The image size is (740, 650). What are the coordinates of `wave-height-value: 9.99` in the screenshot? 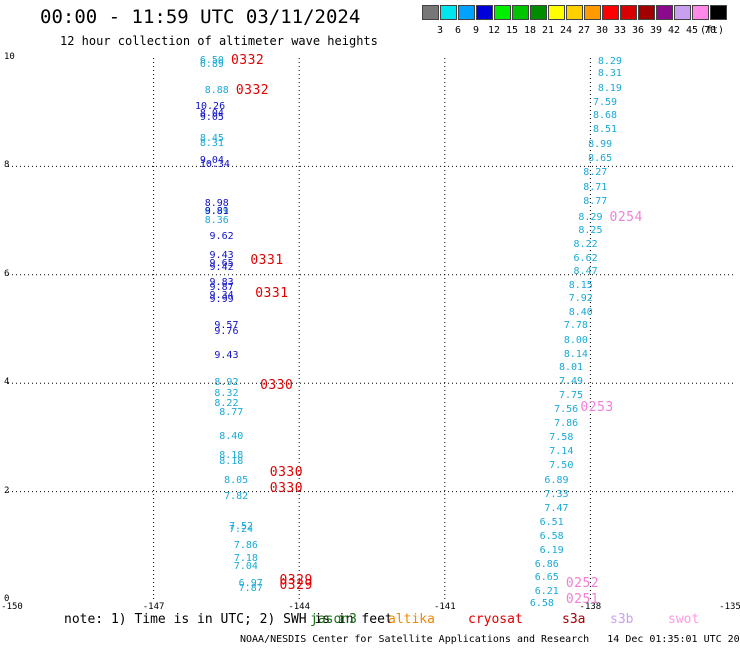 It's located at (221, 300).